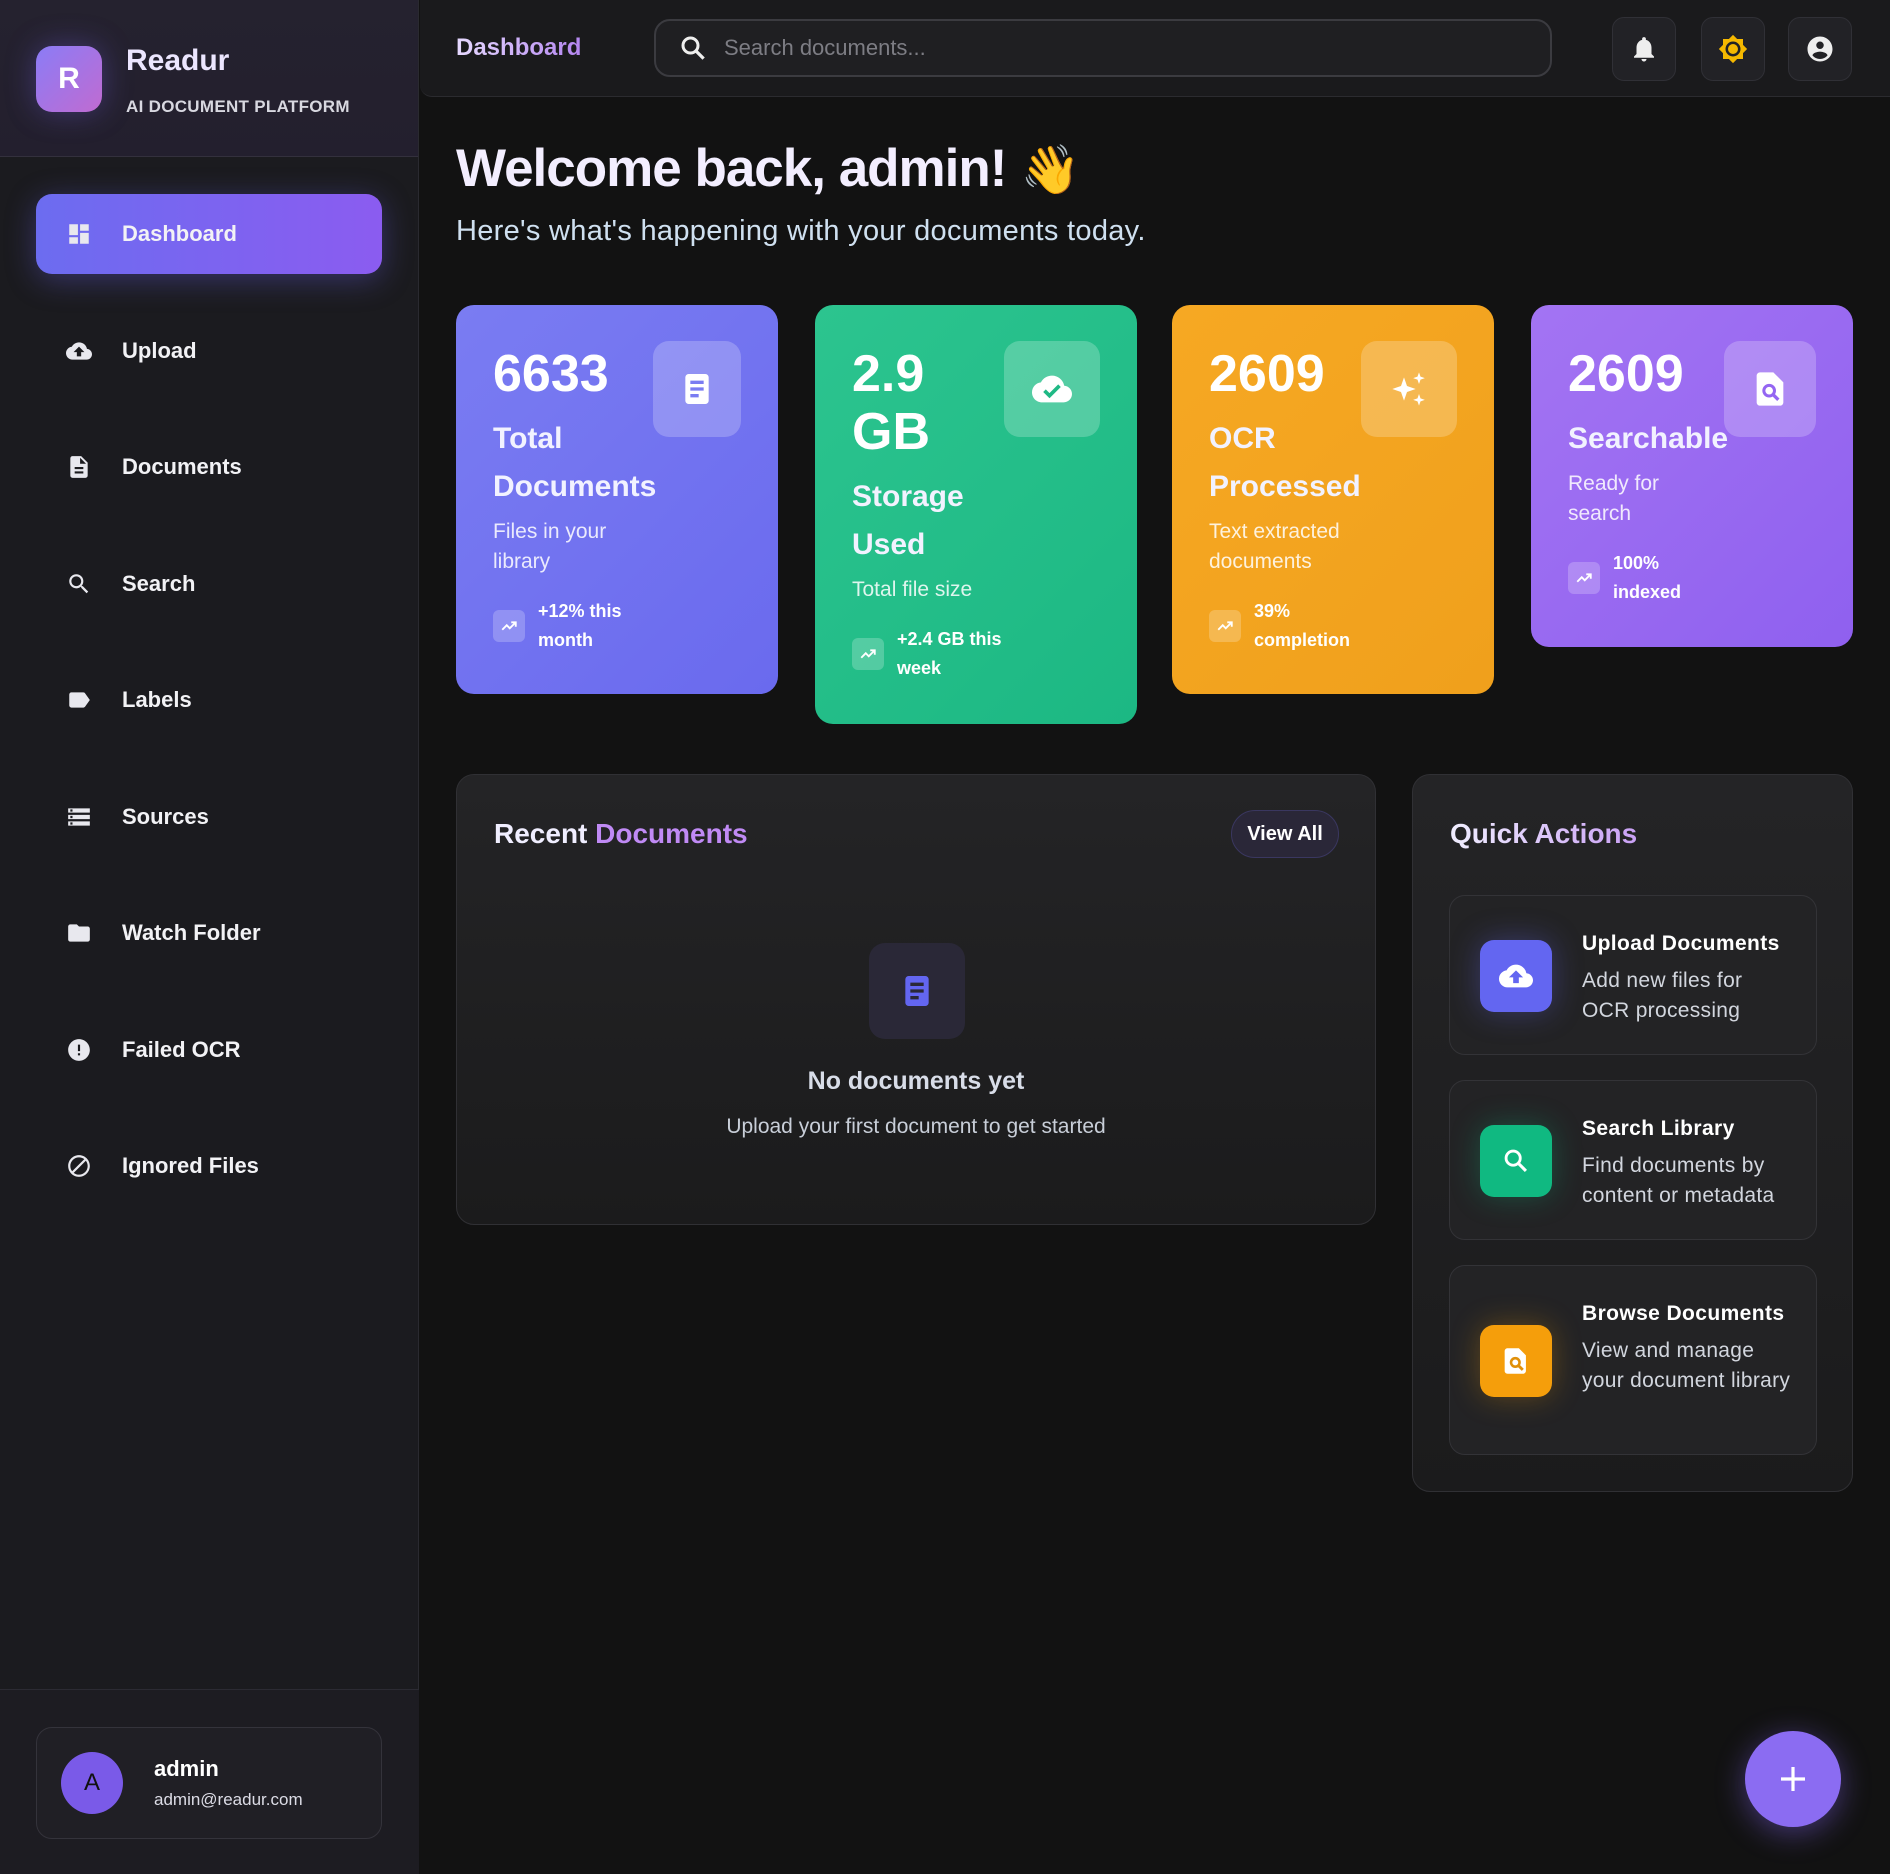  What do you see at coordinates (228, 1799) in the screenshot?
I see `user-email: admin@readur.com` at bounding box center [228, 1799].